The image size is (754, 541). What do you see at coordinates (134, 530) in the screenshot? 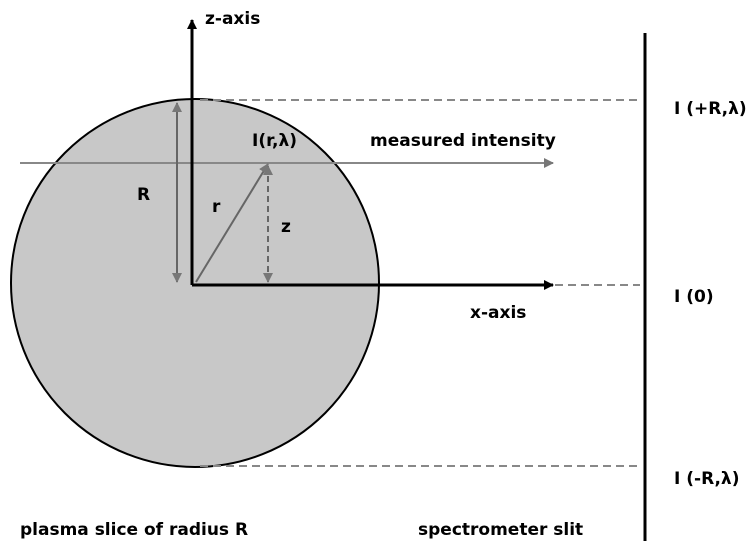
I see `caption: plasma slice of radius R` at bounding box center [134, 530].